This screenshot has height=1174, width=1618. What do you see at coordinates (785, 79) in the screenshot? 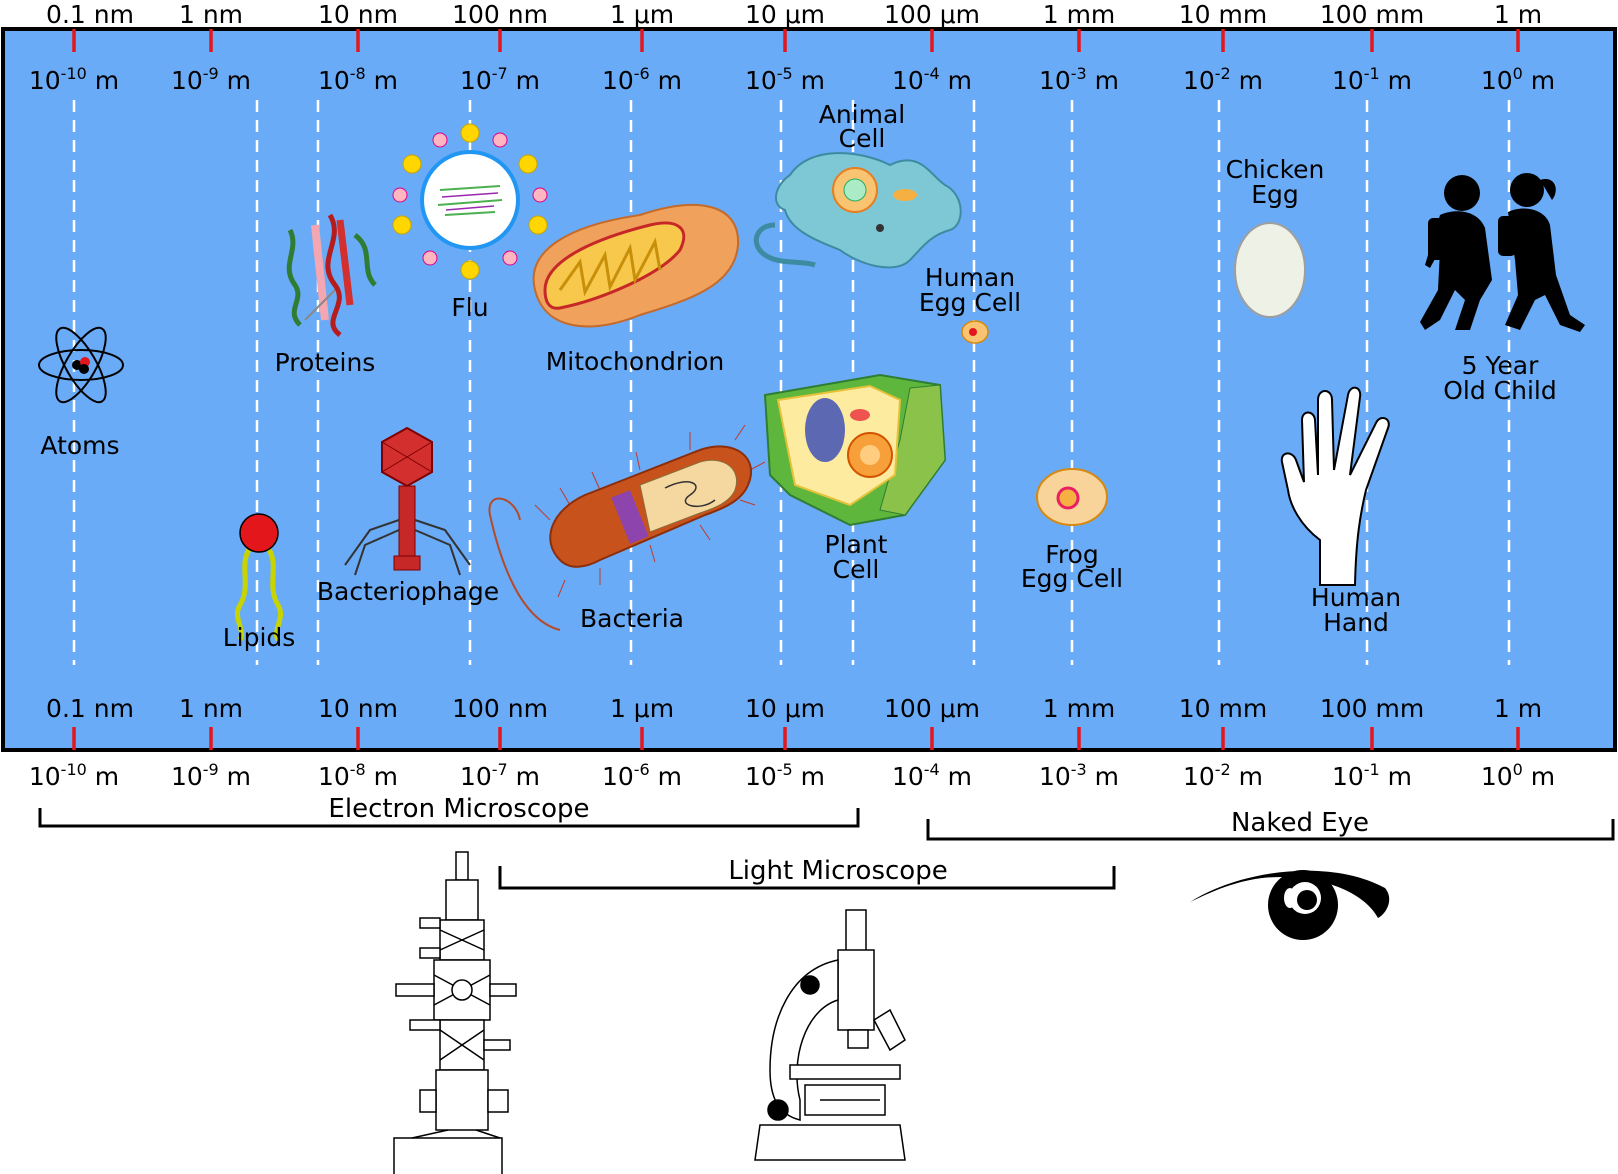
I see `top-power-label: 10-5 m` at bounding box center [785, 79].